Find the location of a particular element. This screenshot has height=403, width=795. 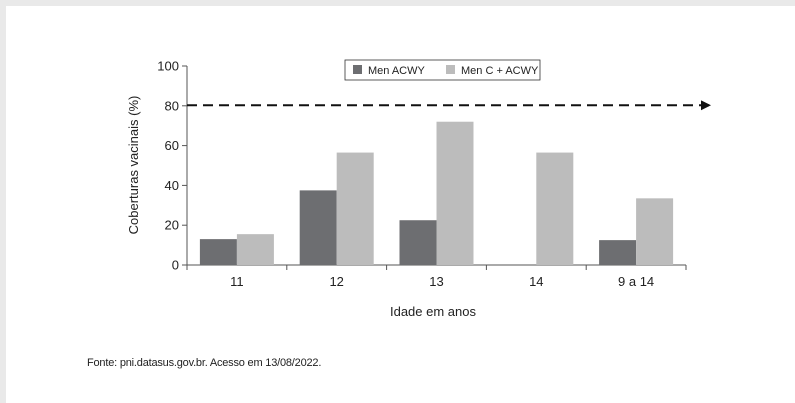

chart-legend: Men ACWY Men C + ACWY is located at coordinates (442, 70).